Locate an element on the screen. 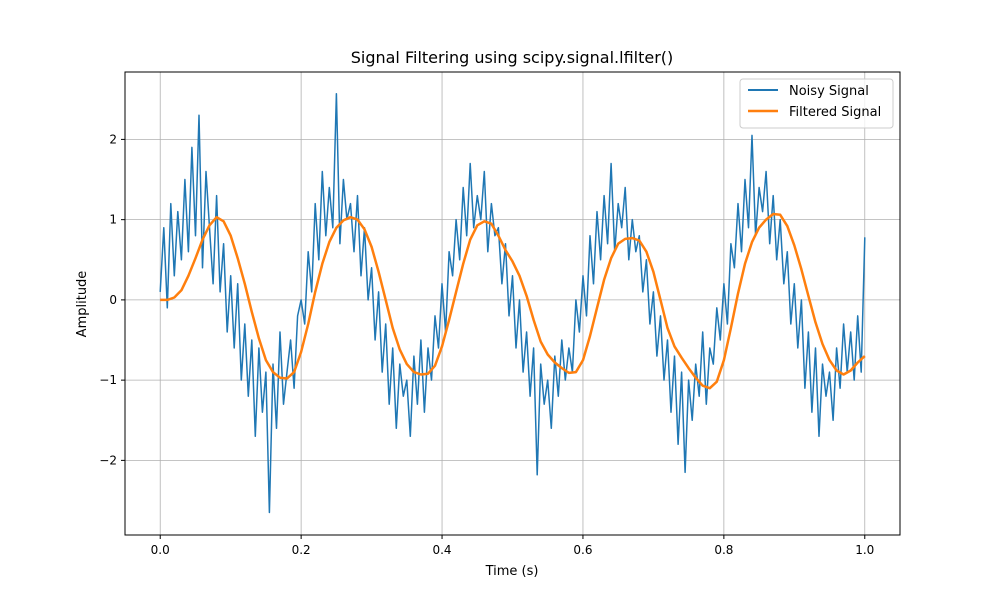  legend-box is located at coordinates (816, 103).